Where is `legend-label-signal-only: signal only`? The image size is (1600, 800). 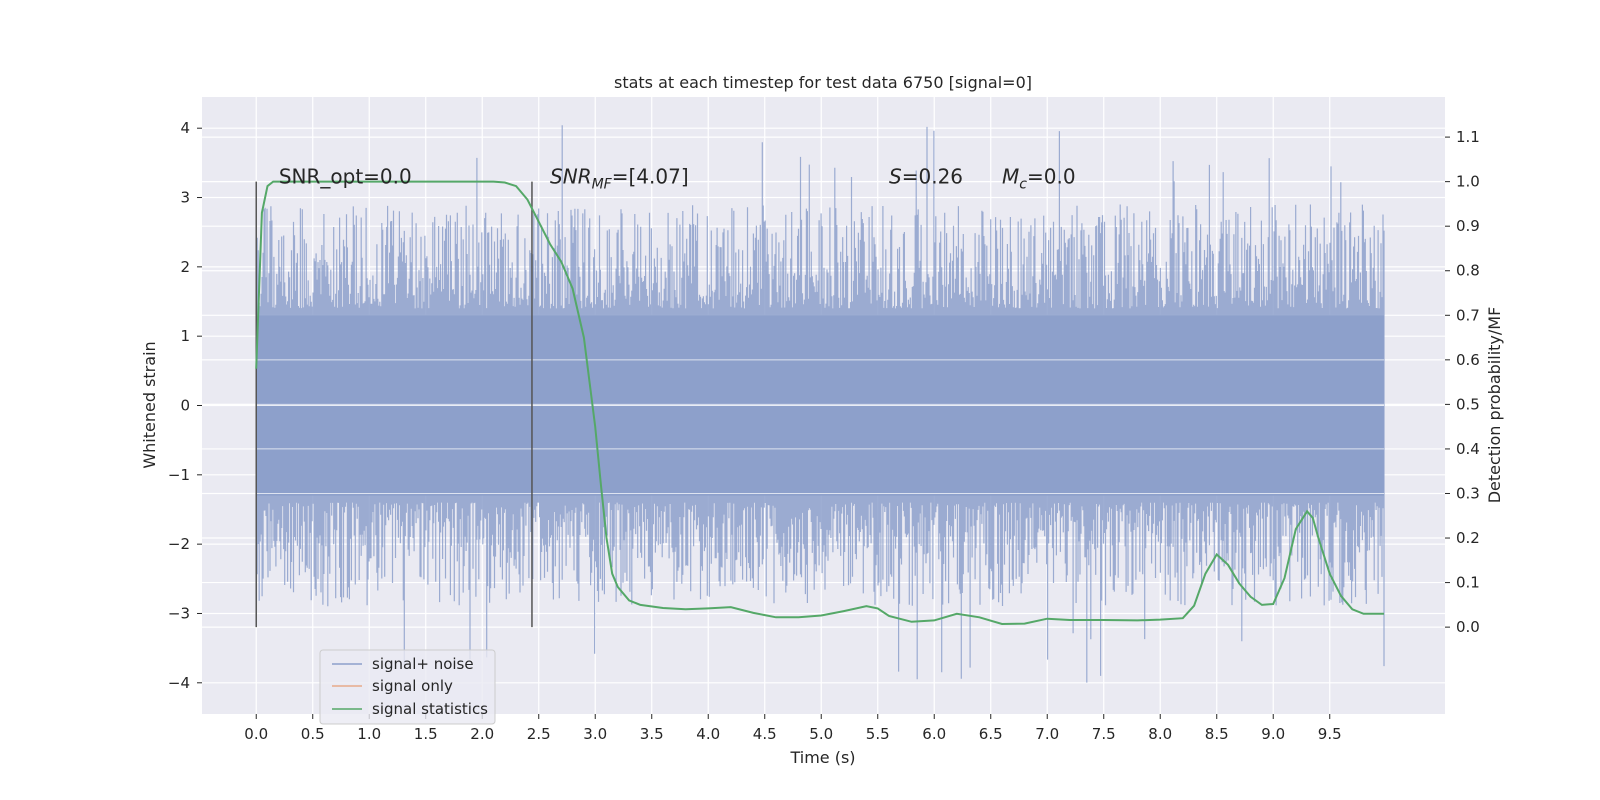 legend-label-signal-only: signal only is located at coordinates (412, 686).